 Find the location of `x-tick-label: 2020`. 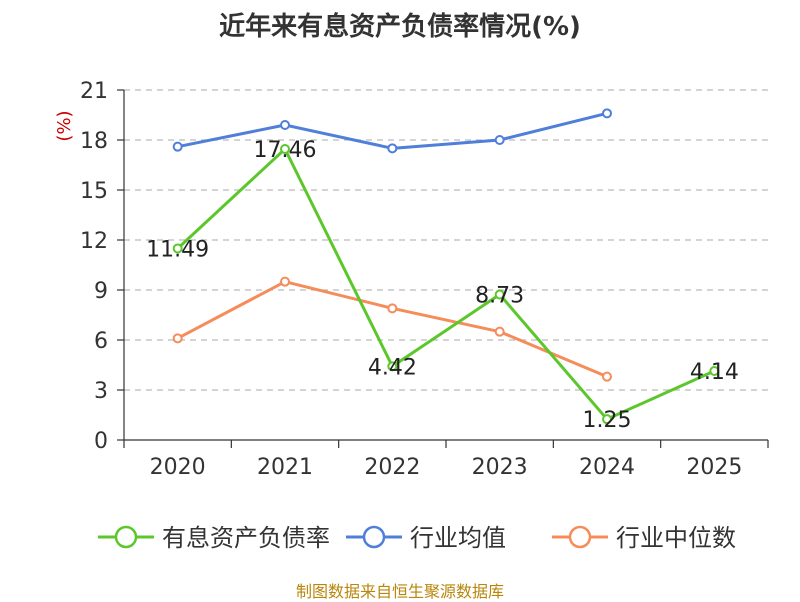

x-tick-label: 2020 is located at coordinates (178, 467).